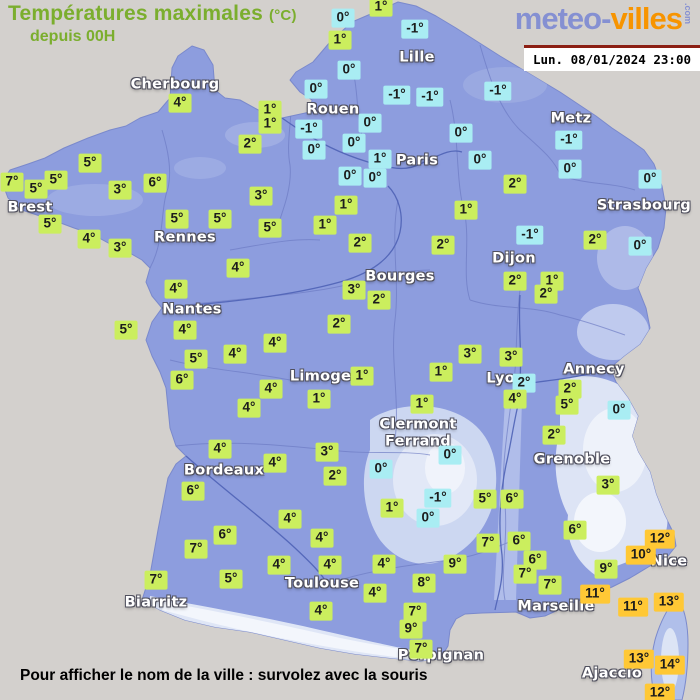  Describe the element at coordinates (641, 555) in the screenshot. I see `temp-label: 10°` at that location.